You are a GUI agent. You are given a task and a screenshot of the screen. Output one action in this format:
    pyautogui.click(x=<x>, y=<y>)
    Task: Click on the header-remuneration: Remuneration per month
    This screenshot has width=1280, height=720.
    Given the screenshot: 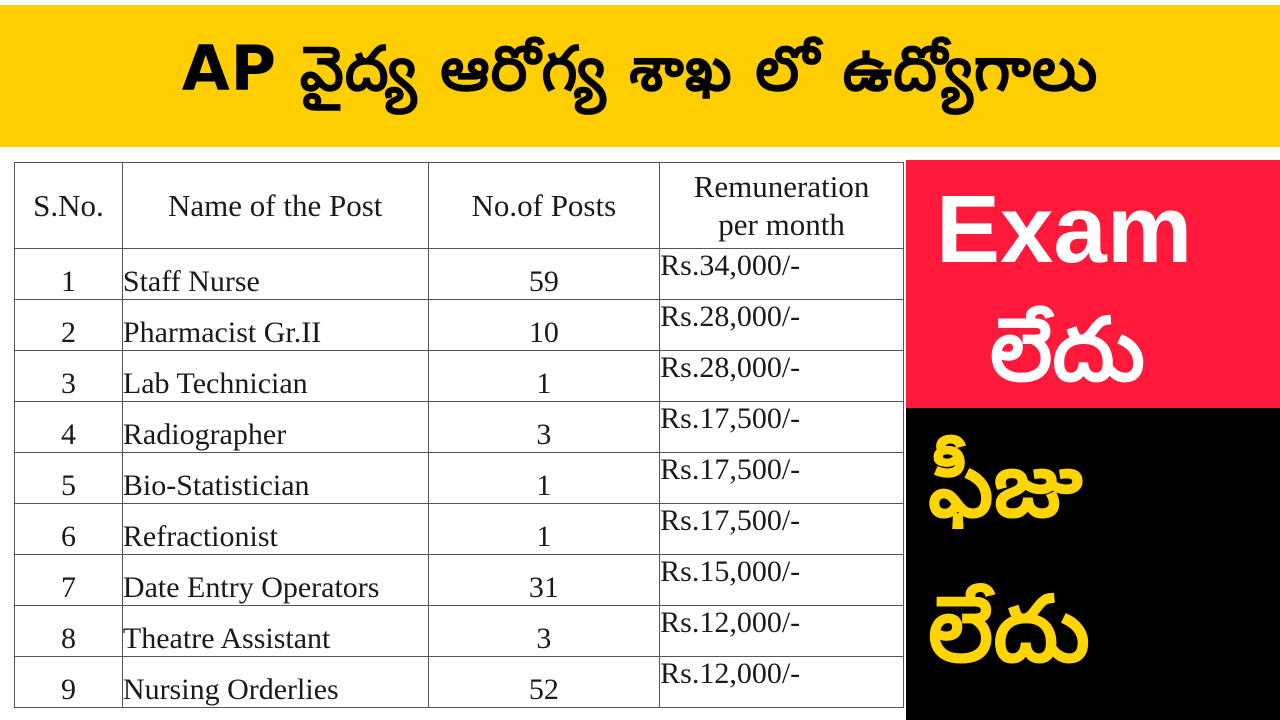 What is the action you would take?
    pyautogui.click(x=781, y=205)
    